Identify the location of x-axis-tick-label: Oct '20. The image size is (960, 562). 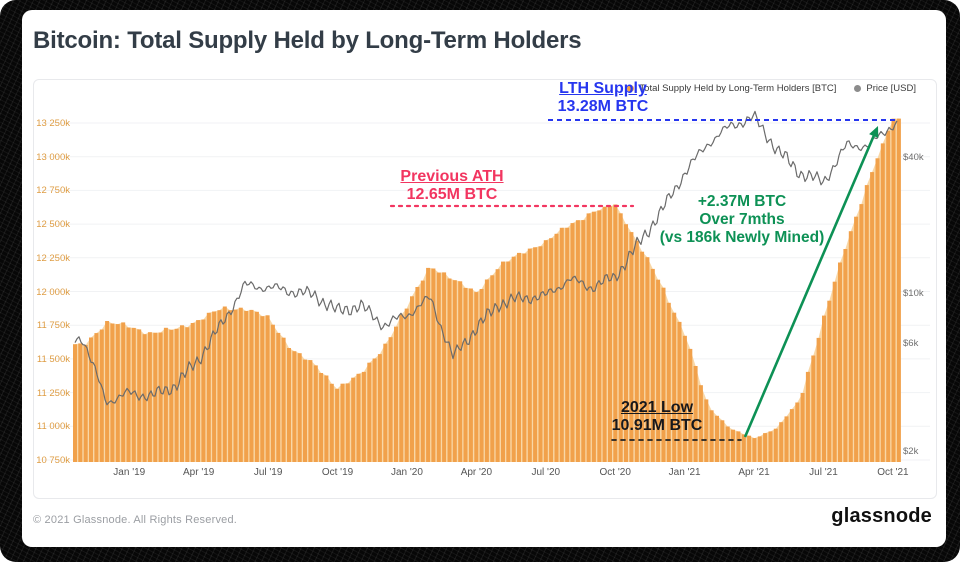
(615, 472).